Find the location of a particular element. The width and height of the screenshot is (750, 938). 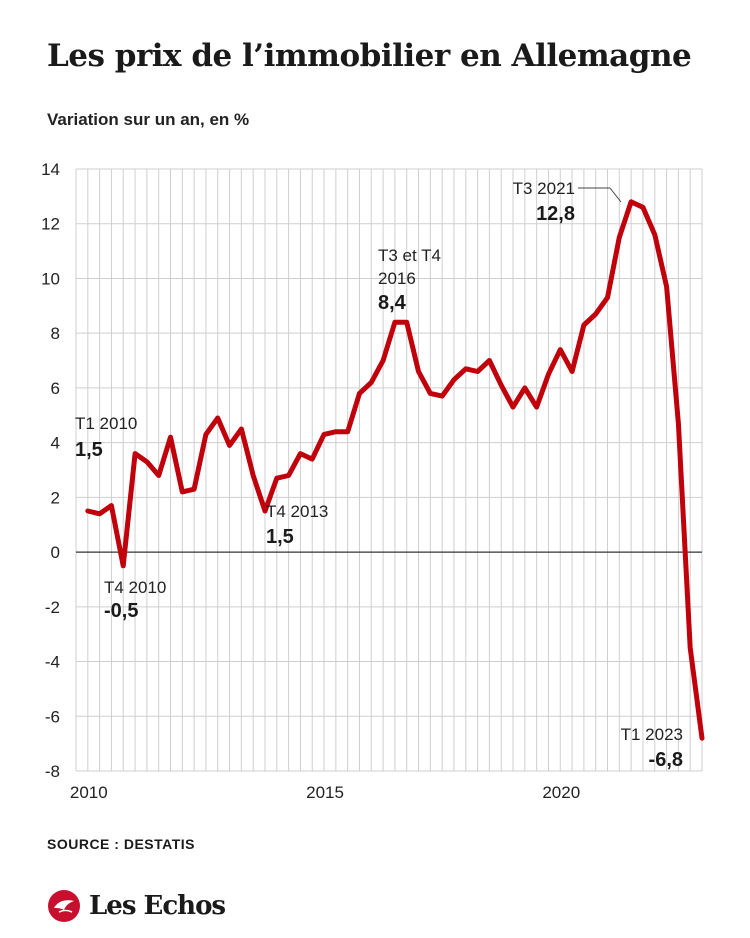

x-tick-label: 2010 is located at coordinates (89, 792).